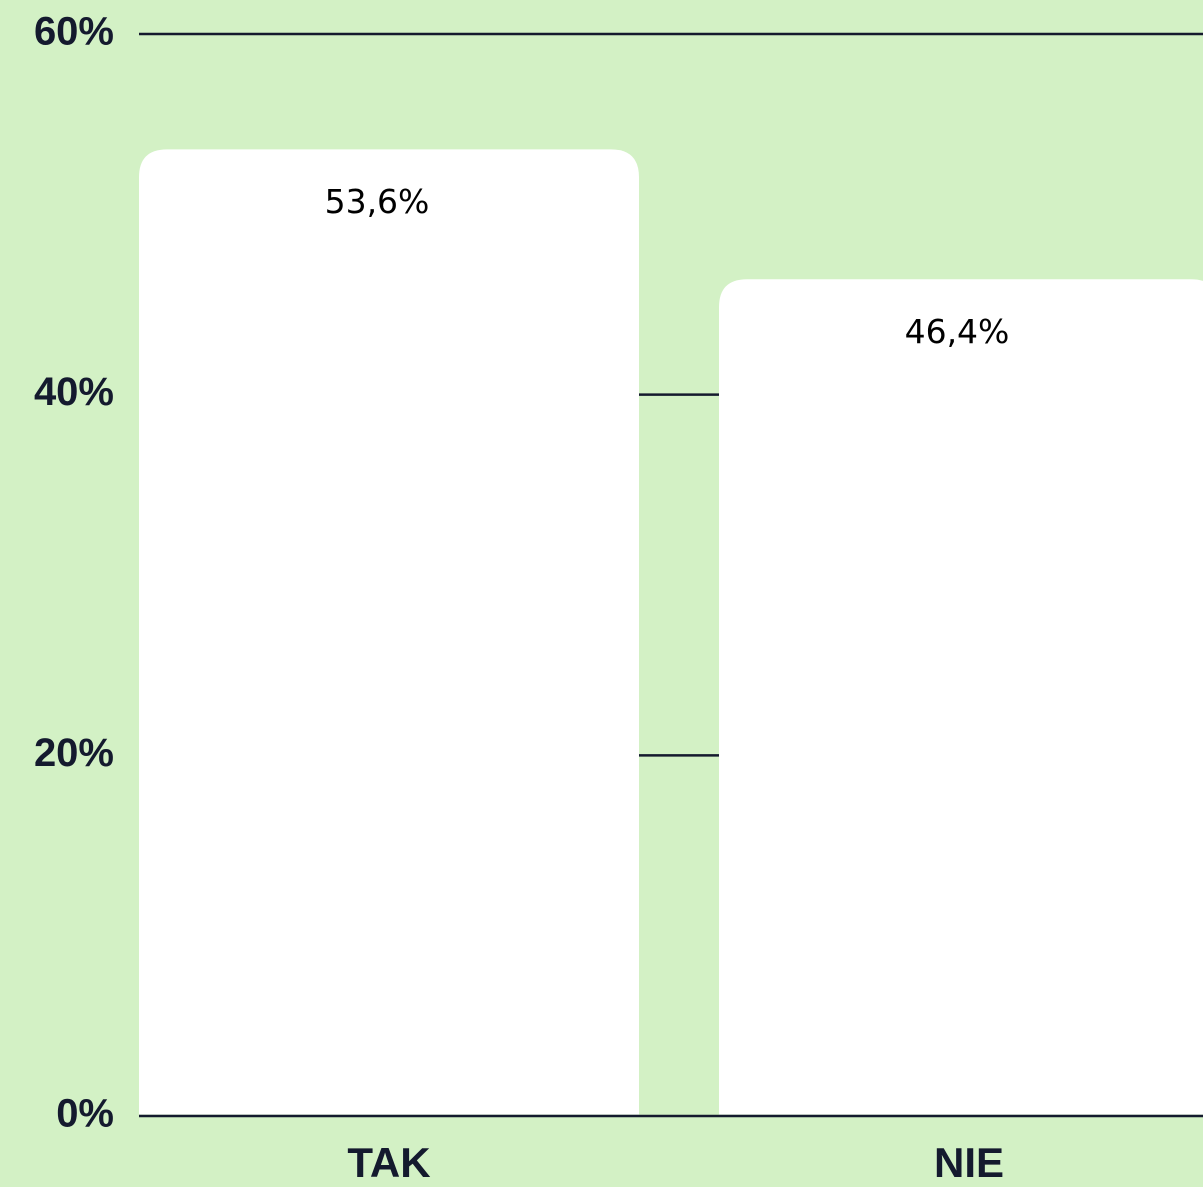  What do you see at coordinates (74, 753) in the screenshot?
I see `y-tick-label: 20%` at bounding box center [74, 753].